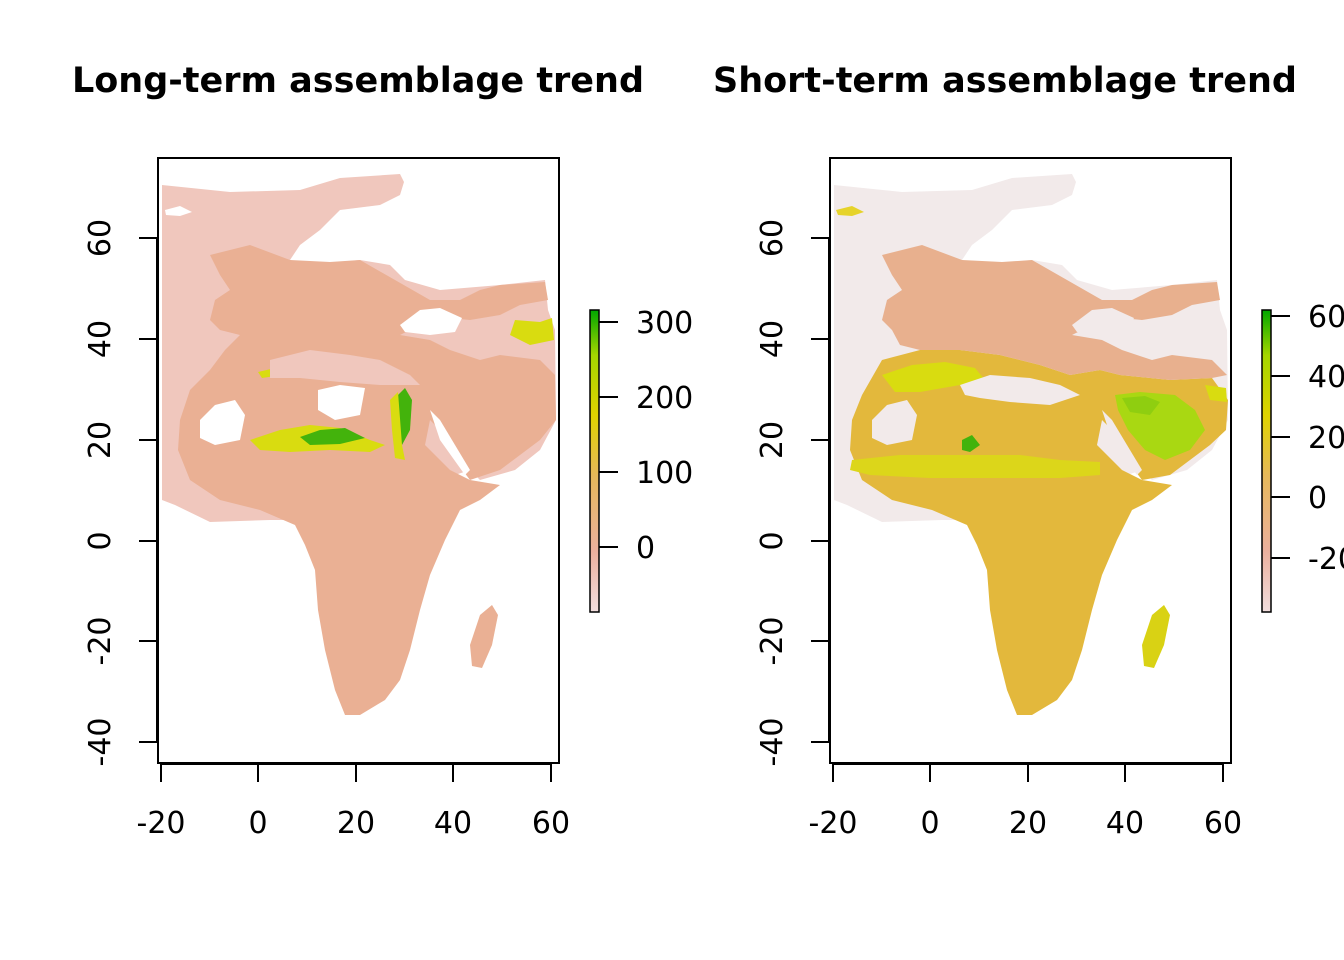 The image size is (1344, 960). What do you see at coordinates (1005, 81) in the screenshot?
I see `panel-title: Short-term assemblage trend` at bounding box center [1005, 81].